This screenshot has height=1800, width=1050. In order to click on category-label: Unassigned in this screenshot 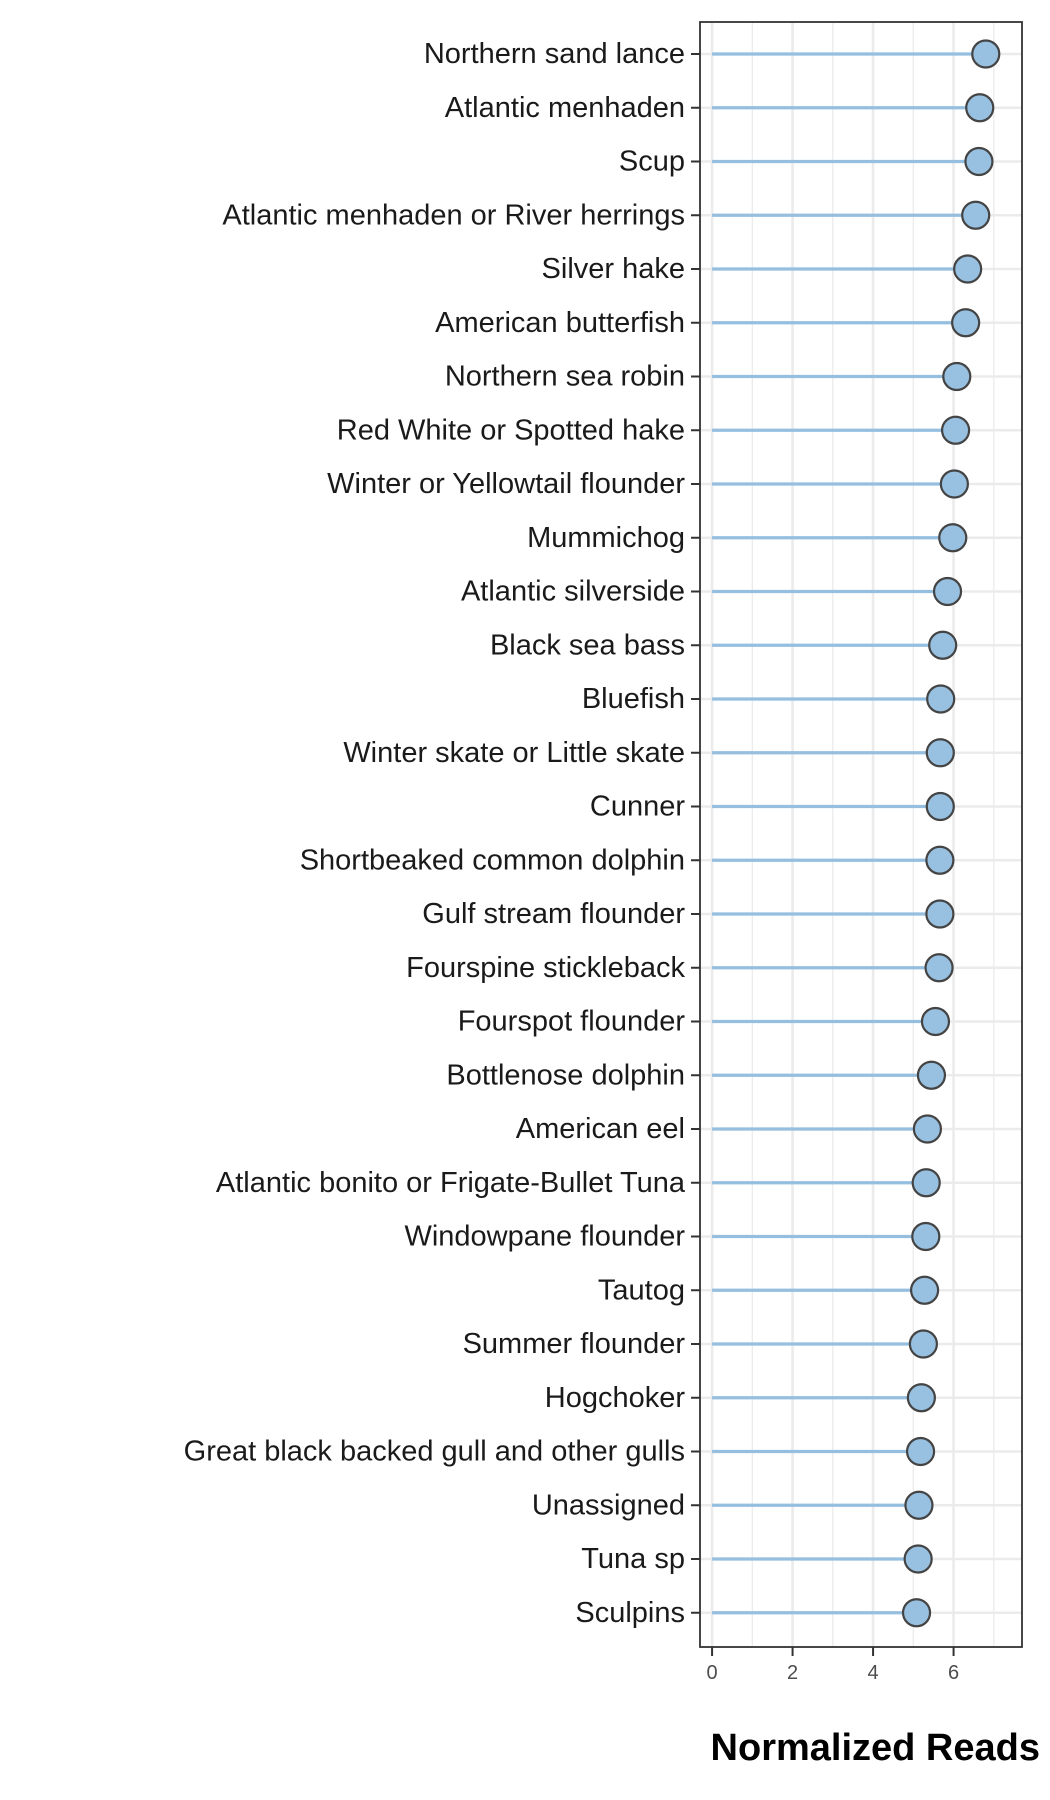, I will do `click(608, 1505)`.